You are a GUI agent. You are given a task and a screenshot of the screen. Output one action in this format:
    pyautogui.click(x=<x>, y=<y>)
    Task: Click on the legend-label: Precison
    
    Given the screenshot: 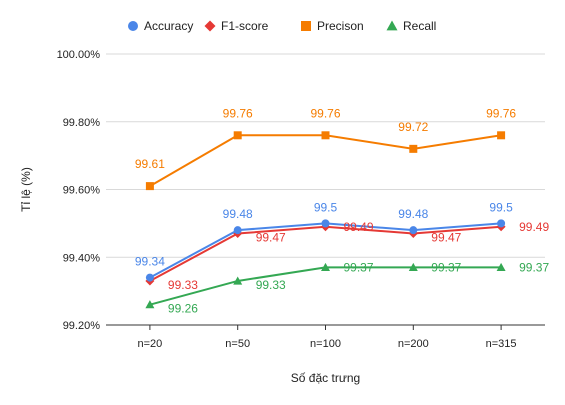 What is the action you would take?
    pyautogui.click(x=340, y=26)
    